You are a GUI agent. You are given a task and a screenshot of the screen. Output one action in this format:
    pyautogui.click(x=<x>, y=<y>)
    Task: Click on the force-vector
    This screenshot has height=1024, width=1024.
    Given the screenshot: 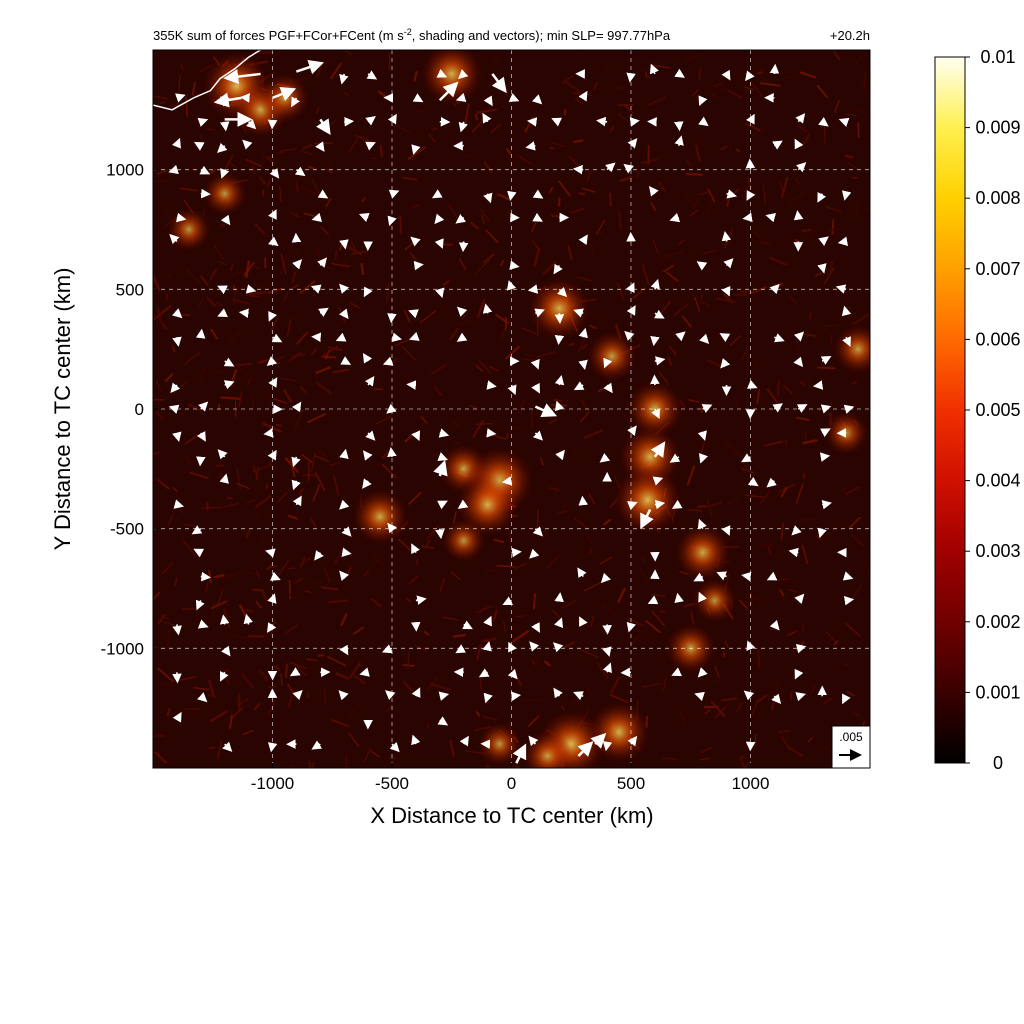 What is the action you would take?
    pyautogui.click(x=585, y=749)
    